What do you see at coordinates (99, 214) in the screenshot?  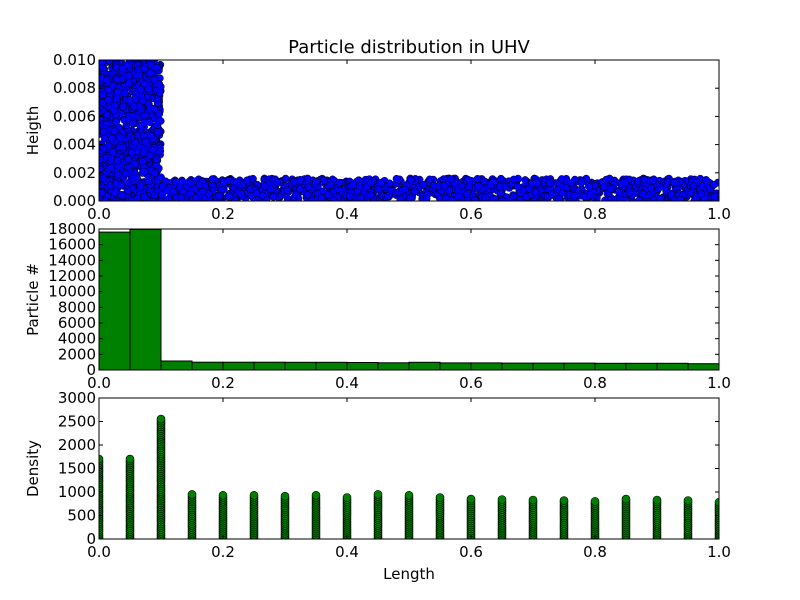 I see `x-tick-label: 0.0` at bounding box center [99, 214].